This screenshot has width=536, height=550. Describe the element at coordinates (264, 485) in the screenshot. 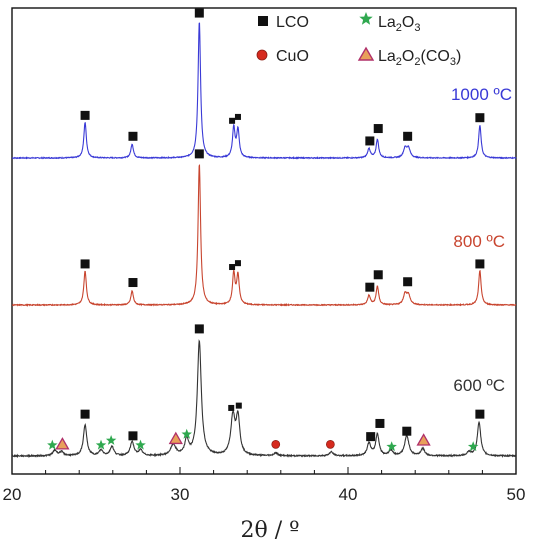

I see `x-axis: 20 30 40 50` at that location.